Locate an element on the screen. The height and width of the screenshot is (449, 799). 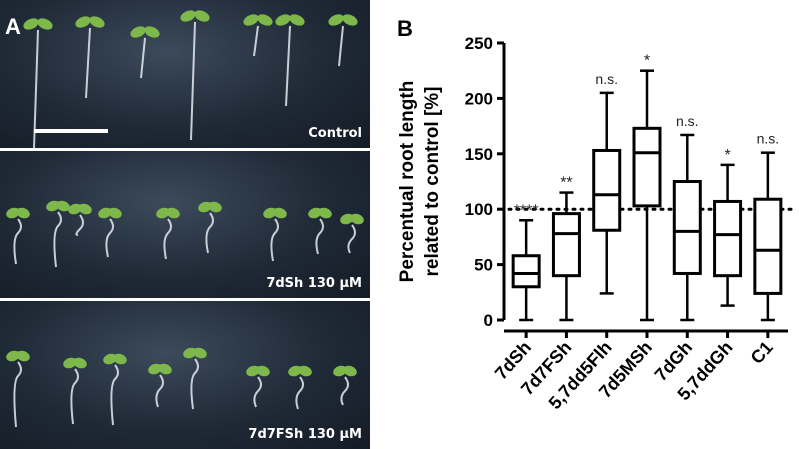
seedlings-control is located at coordinates (190, 79).